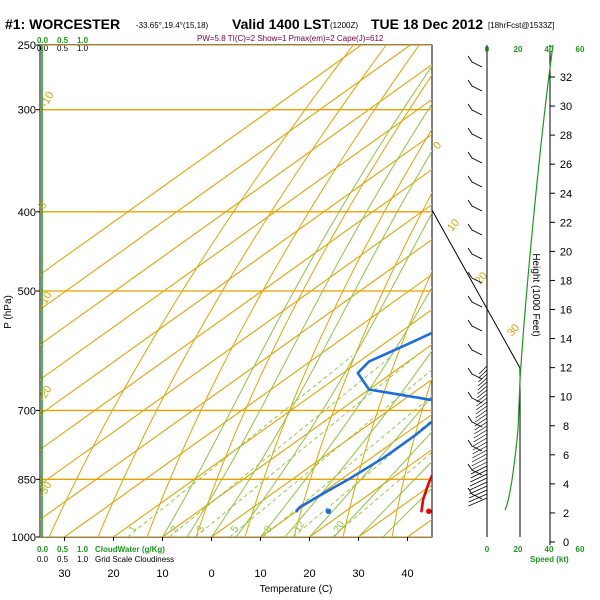  Describe the element at coordinates (566, 281) in the screenshot. I see `height-tick-label: 18` at that location.